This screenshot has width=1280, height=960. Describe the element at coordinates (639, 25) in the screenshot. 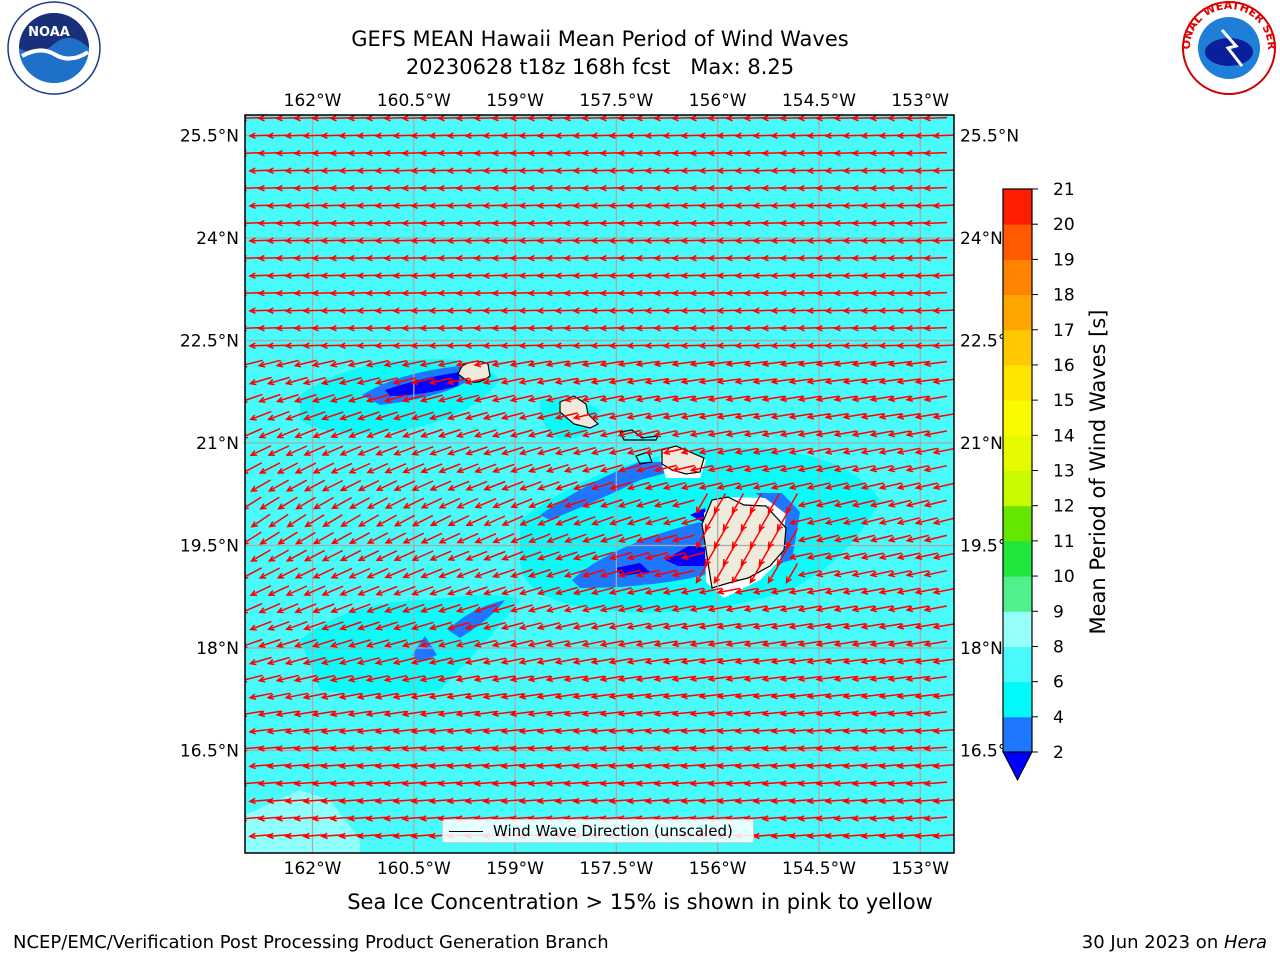

I see `nws-logo-text: NATIONAL WEATHER SERVICE` at that location.